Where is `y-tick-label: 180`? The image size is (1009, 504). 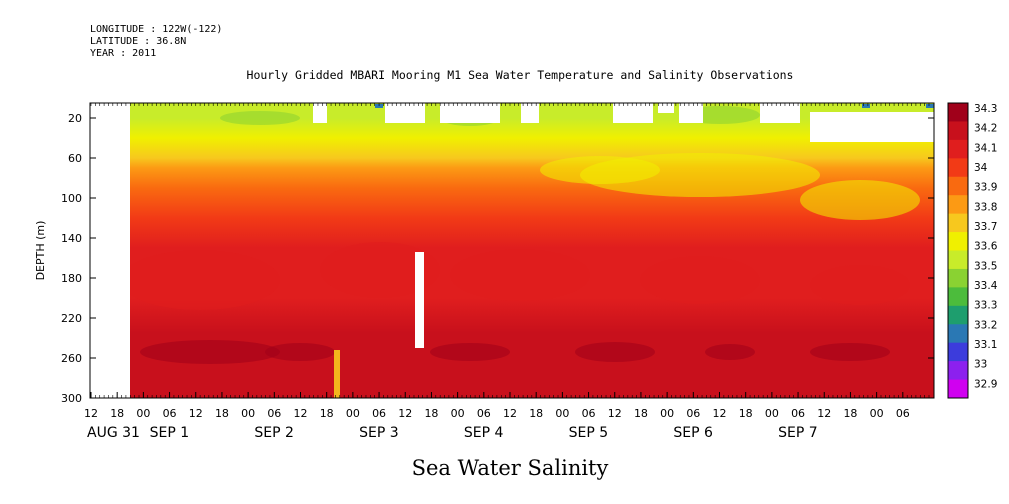
y-tick-label: 180 is located at coordinates (71, 278).